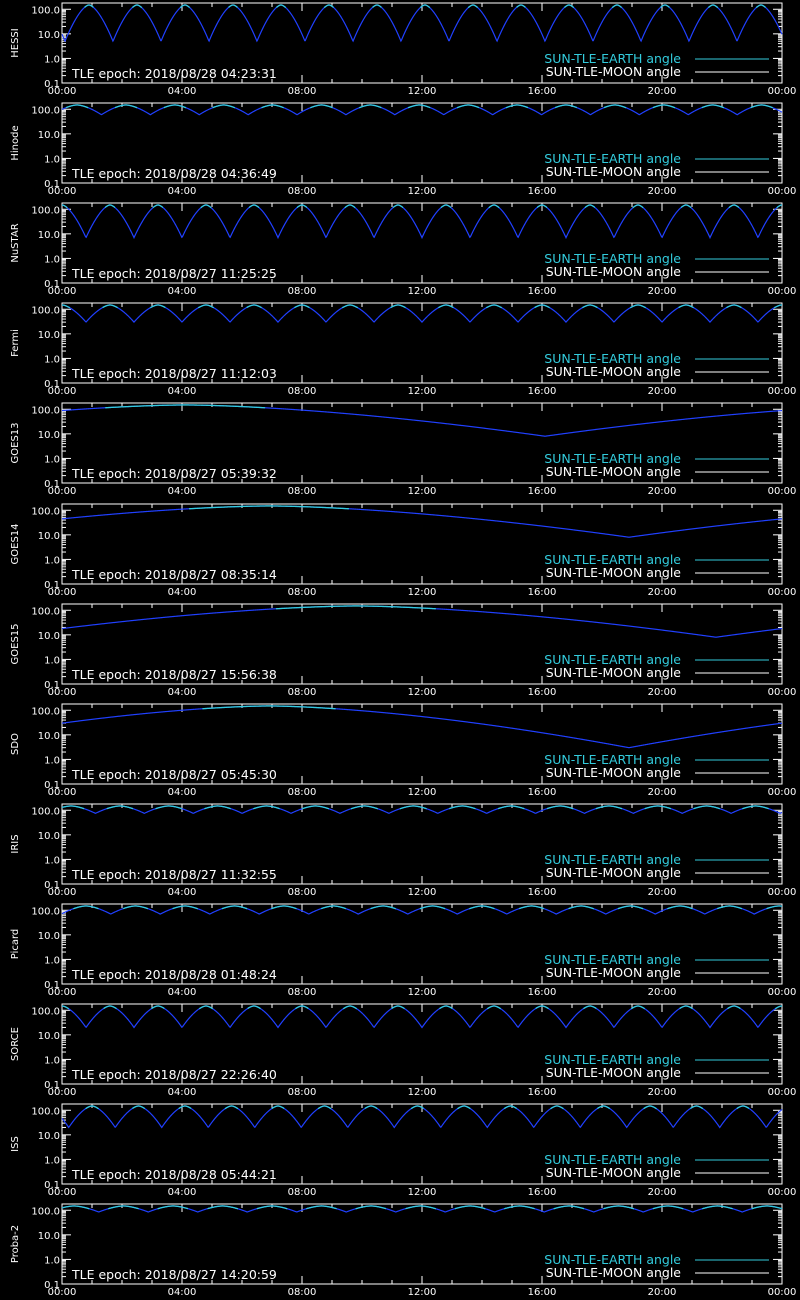  What do you see at coordinates (15, 643) in the screenshot?
I see `panel-ylabel: GOES15` at bounding box center [15, 643].